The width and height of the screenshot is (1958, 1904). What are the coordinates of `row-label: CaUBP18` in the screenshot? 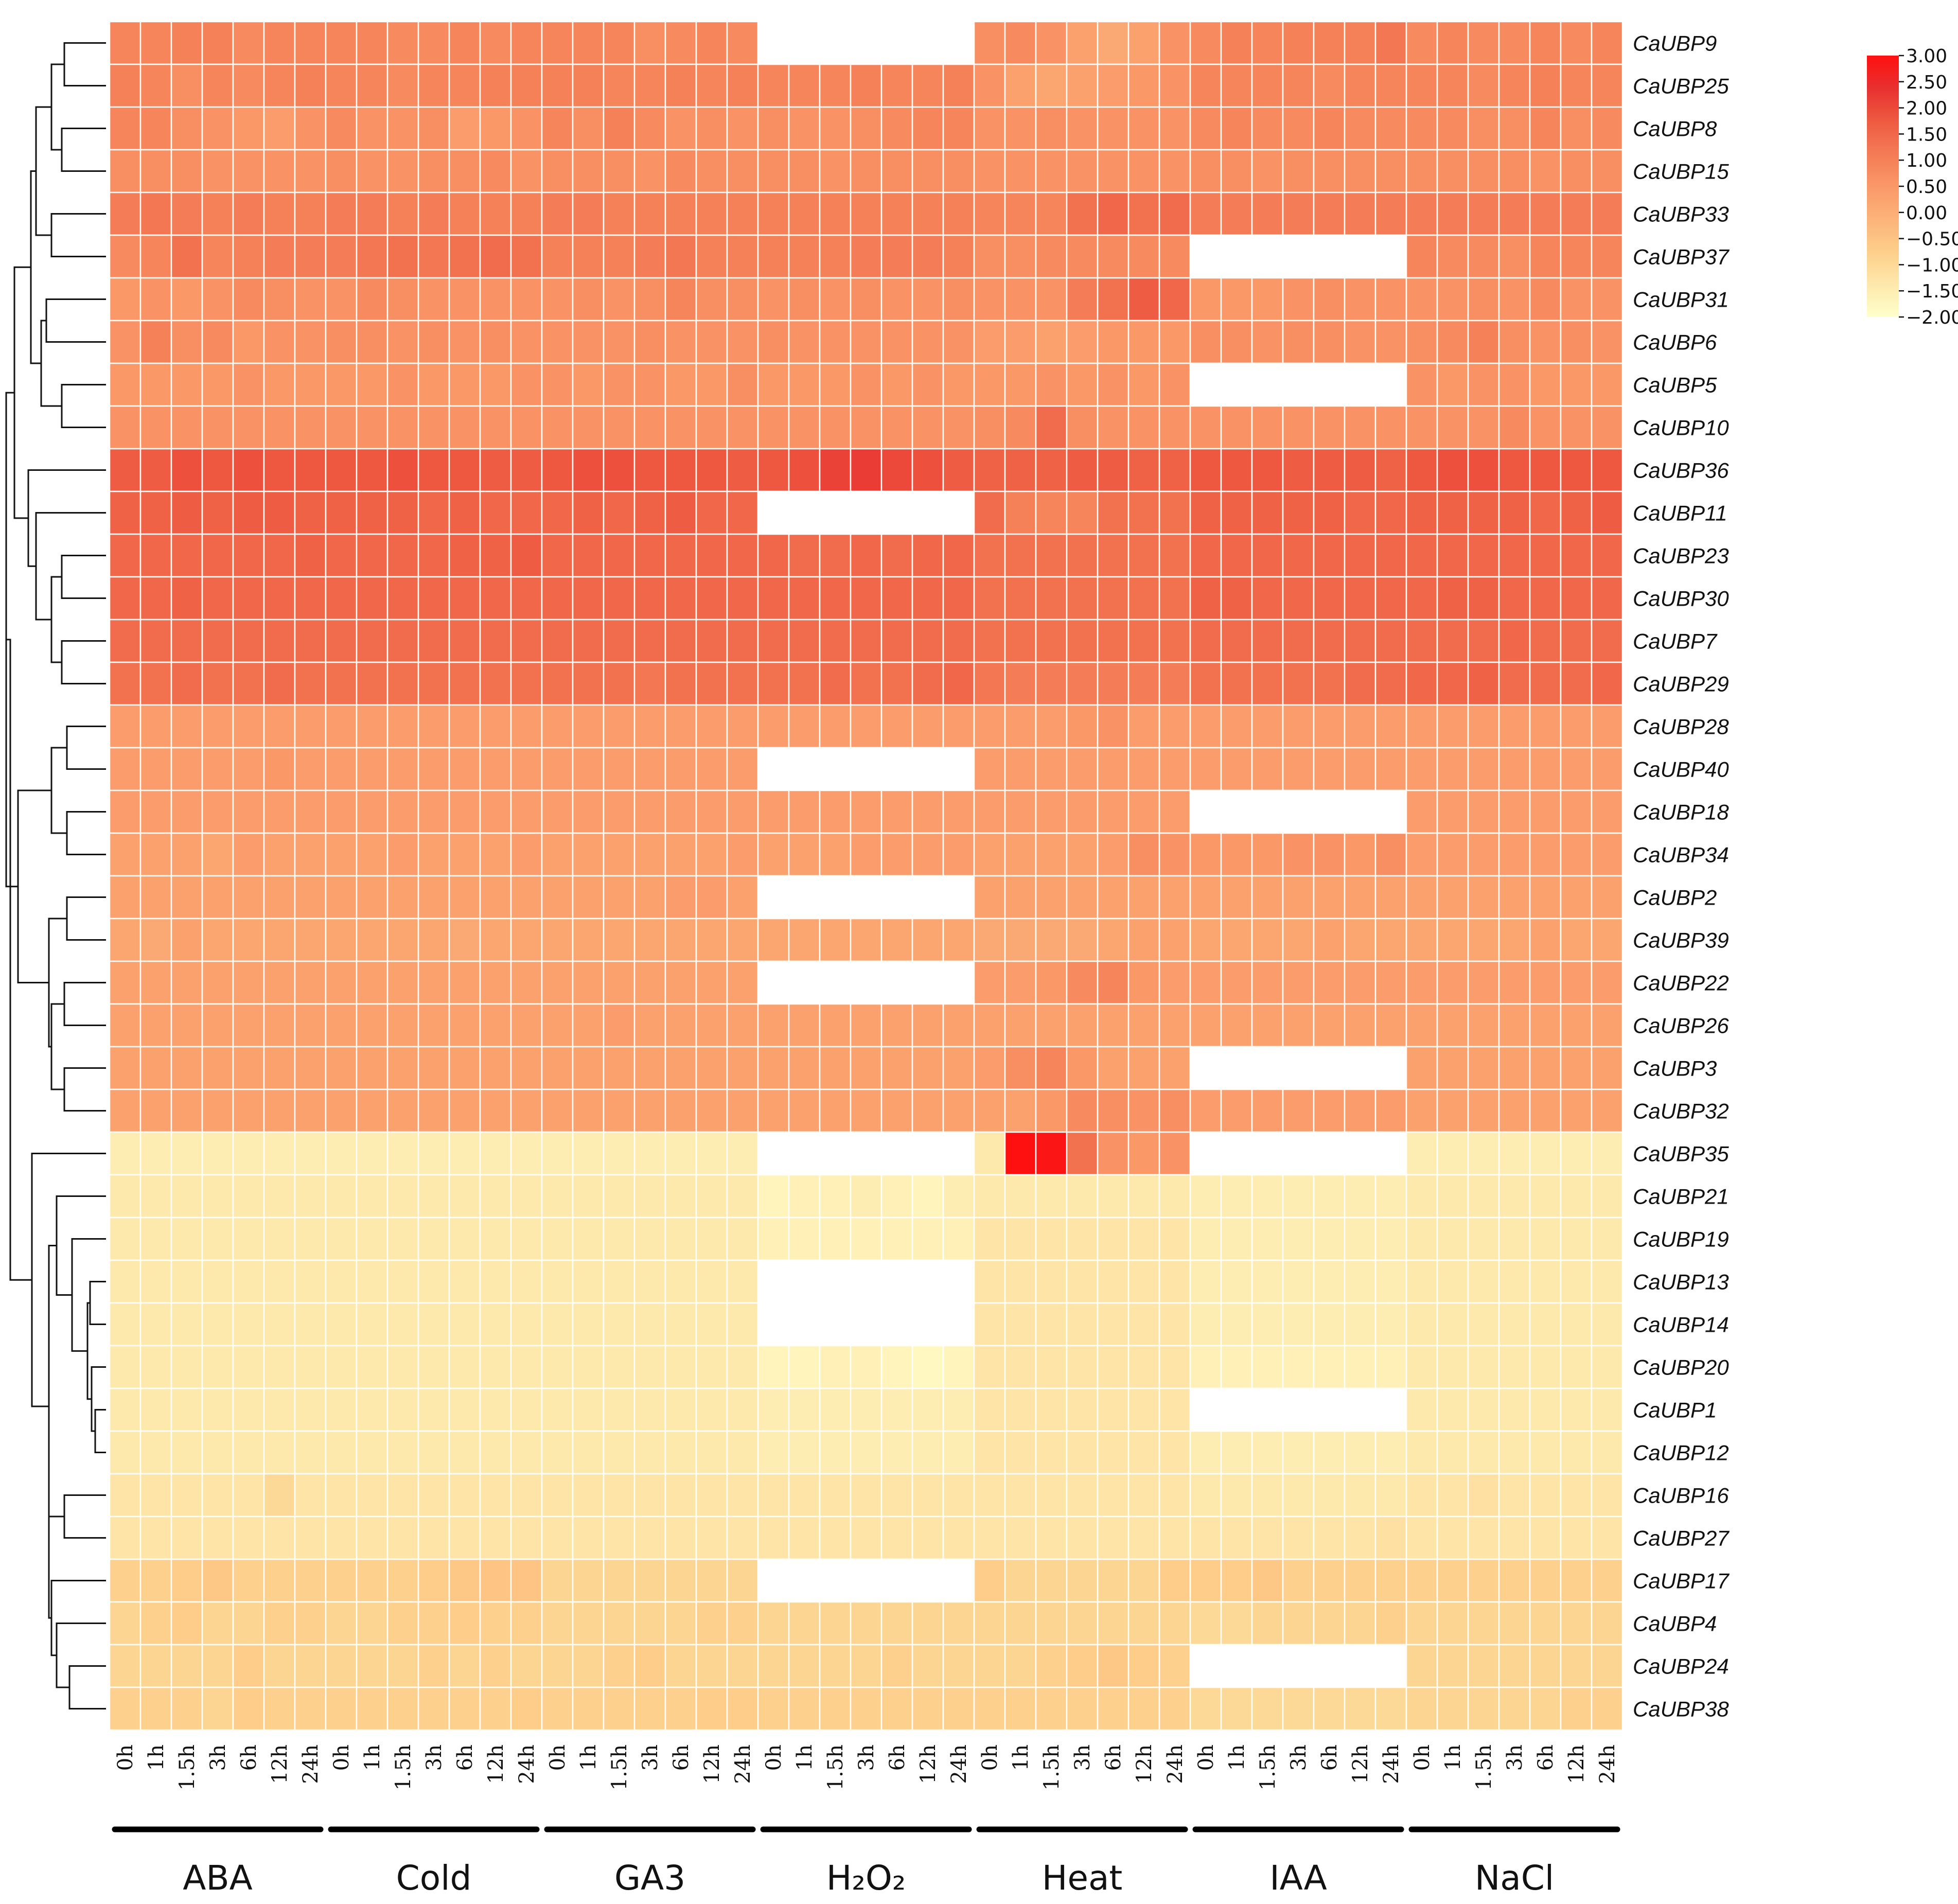 It's located at (1681, 812).